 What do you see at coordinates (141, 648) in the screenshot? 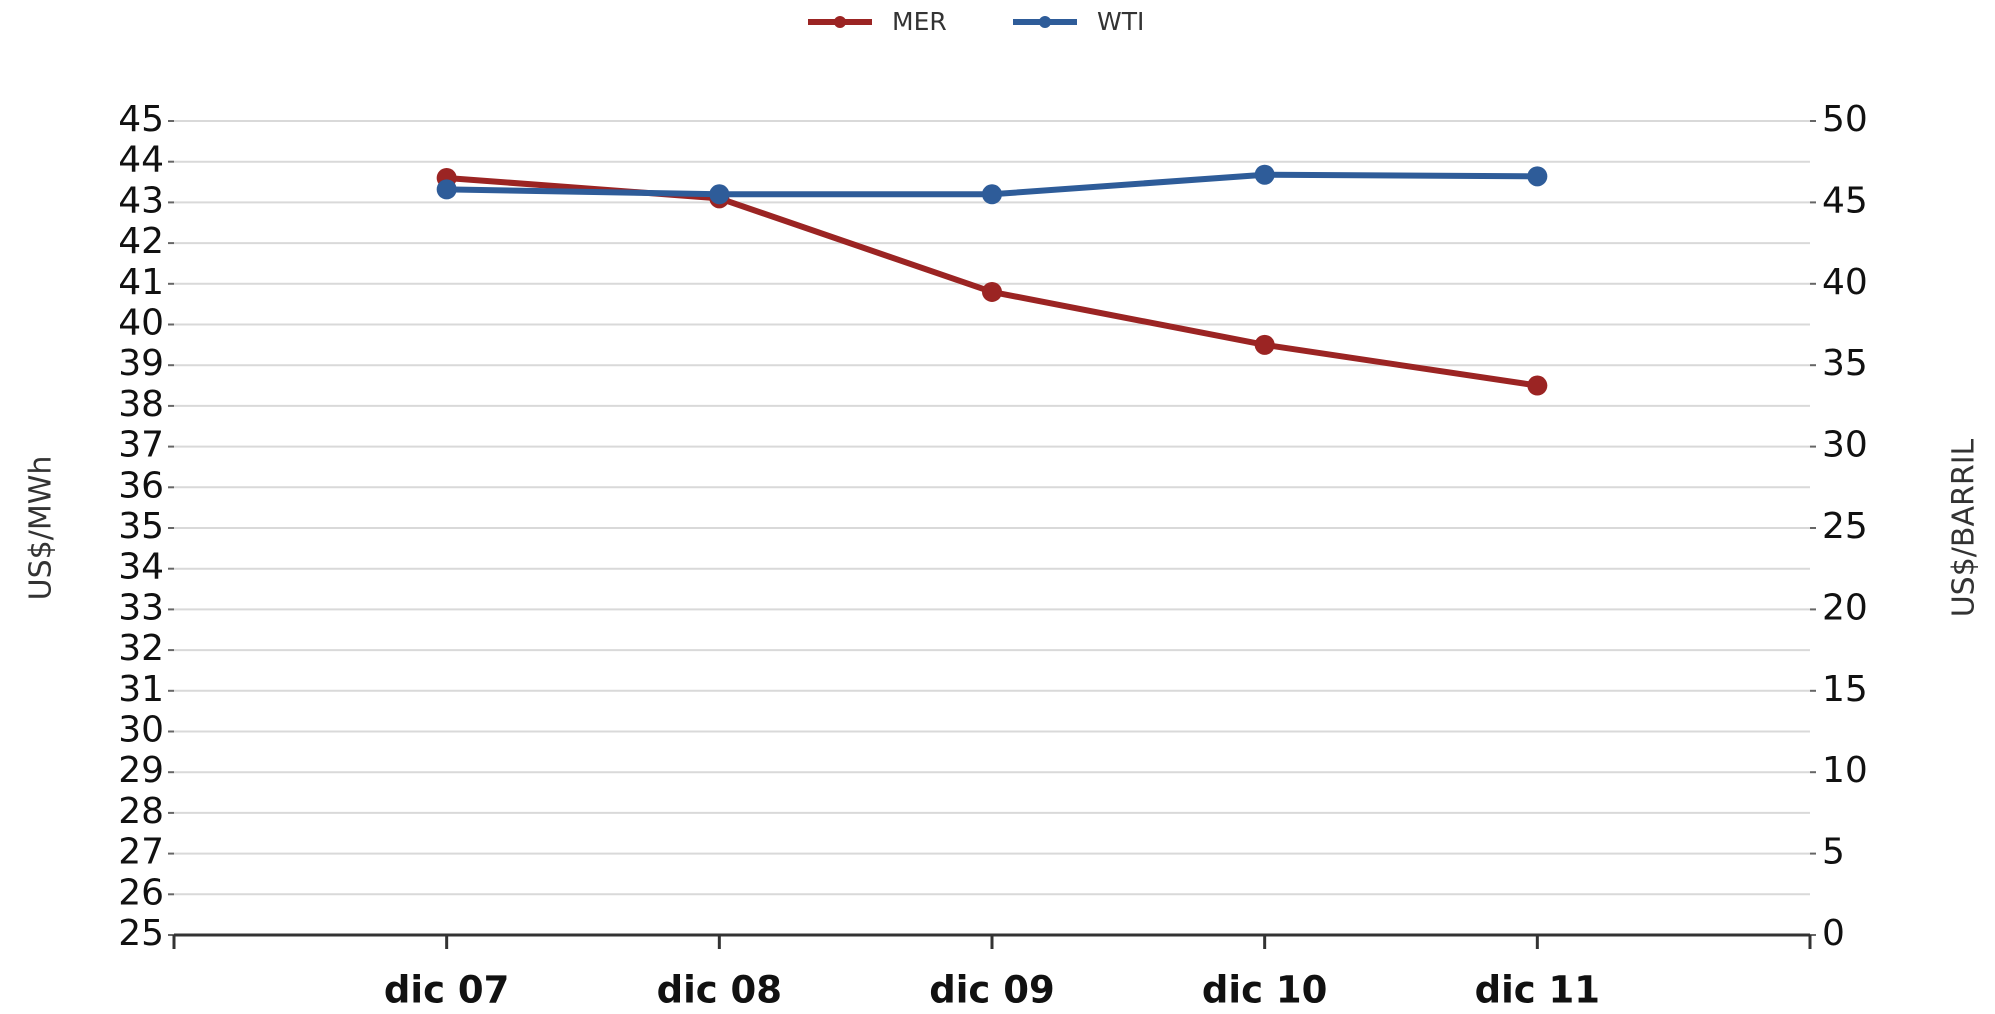
I see `y-tick-label: 32` at bounding box center [141, 648].